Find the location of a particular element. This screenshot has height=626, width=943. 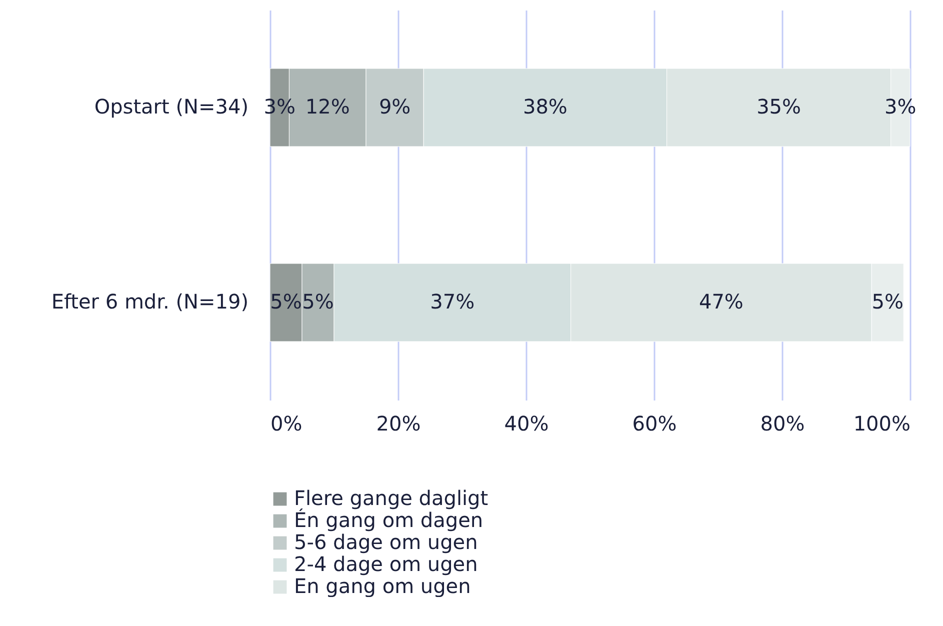

legend-label: 2-4 dage om ugen is located at coordinates (386, 564).